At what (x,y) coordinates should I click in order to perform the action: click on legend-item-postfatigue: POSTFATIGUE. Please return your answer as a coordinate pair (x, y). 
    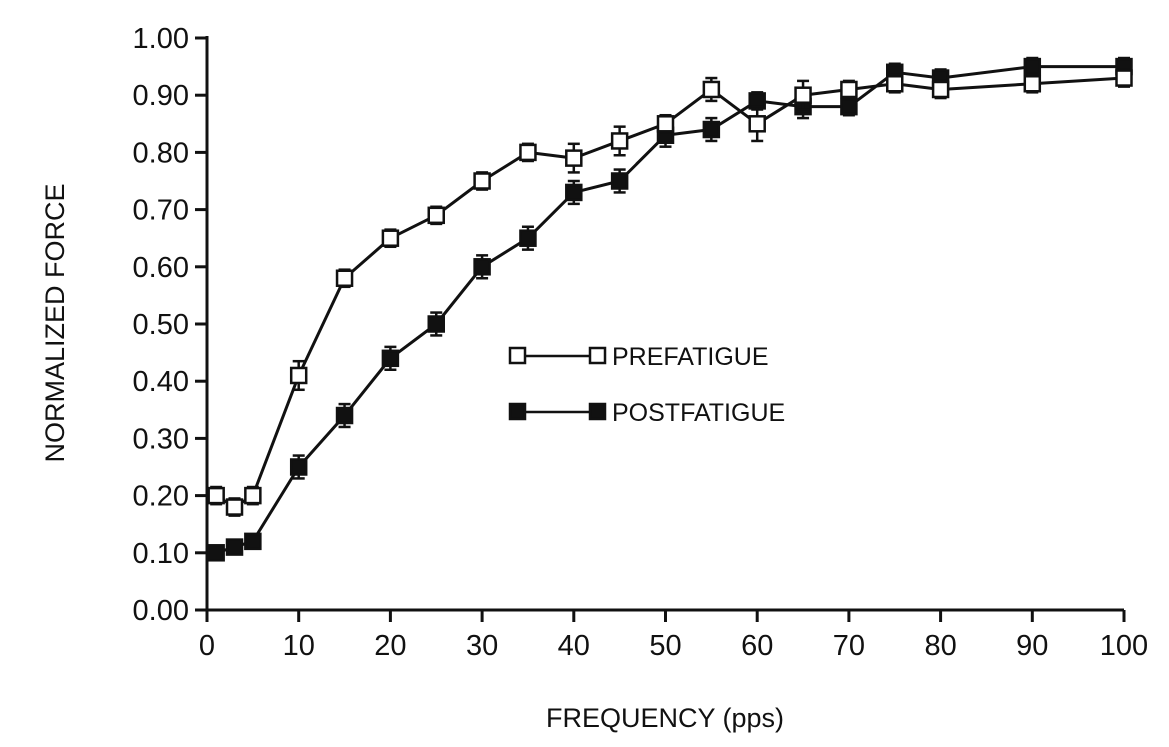
    Looking at the image, I should click on (646, 413).